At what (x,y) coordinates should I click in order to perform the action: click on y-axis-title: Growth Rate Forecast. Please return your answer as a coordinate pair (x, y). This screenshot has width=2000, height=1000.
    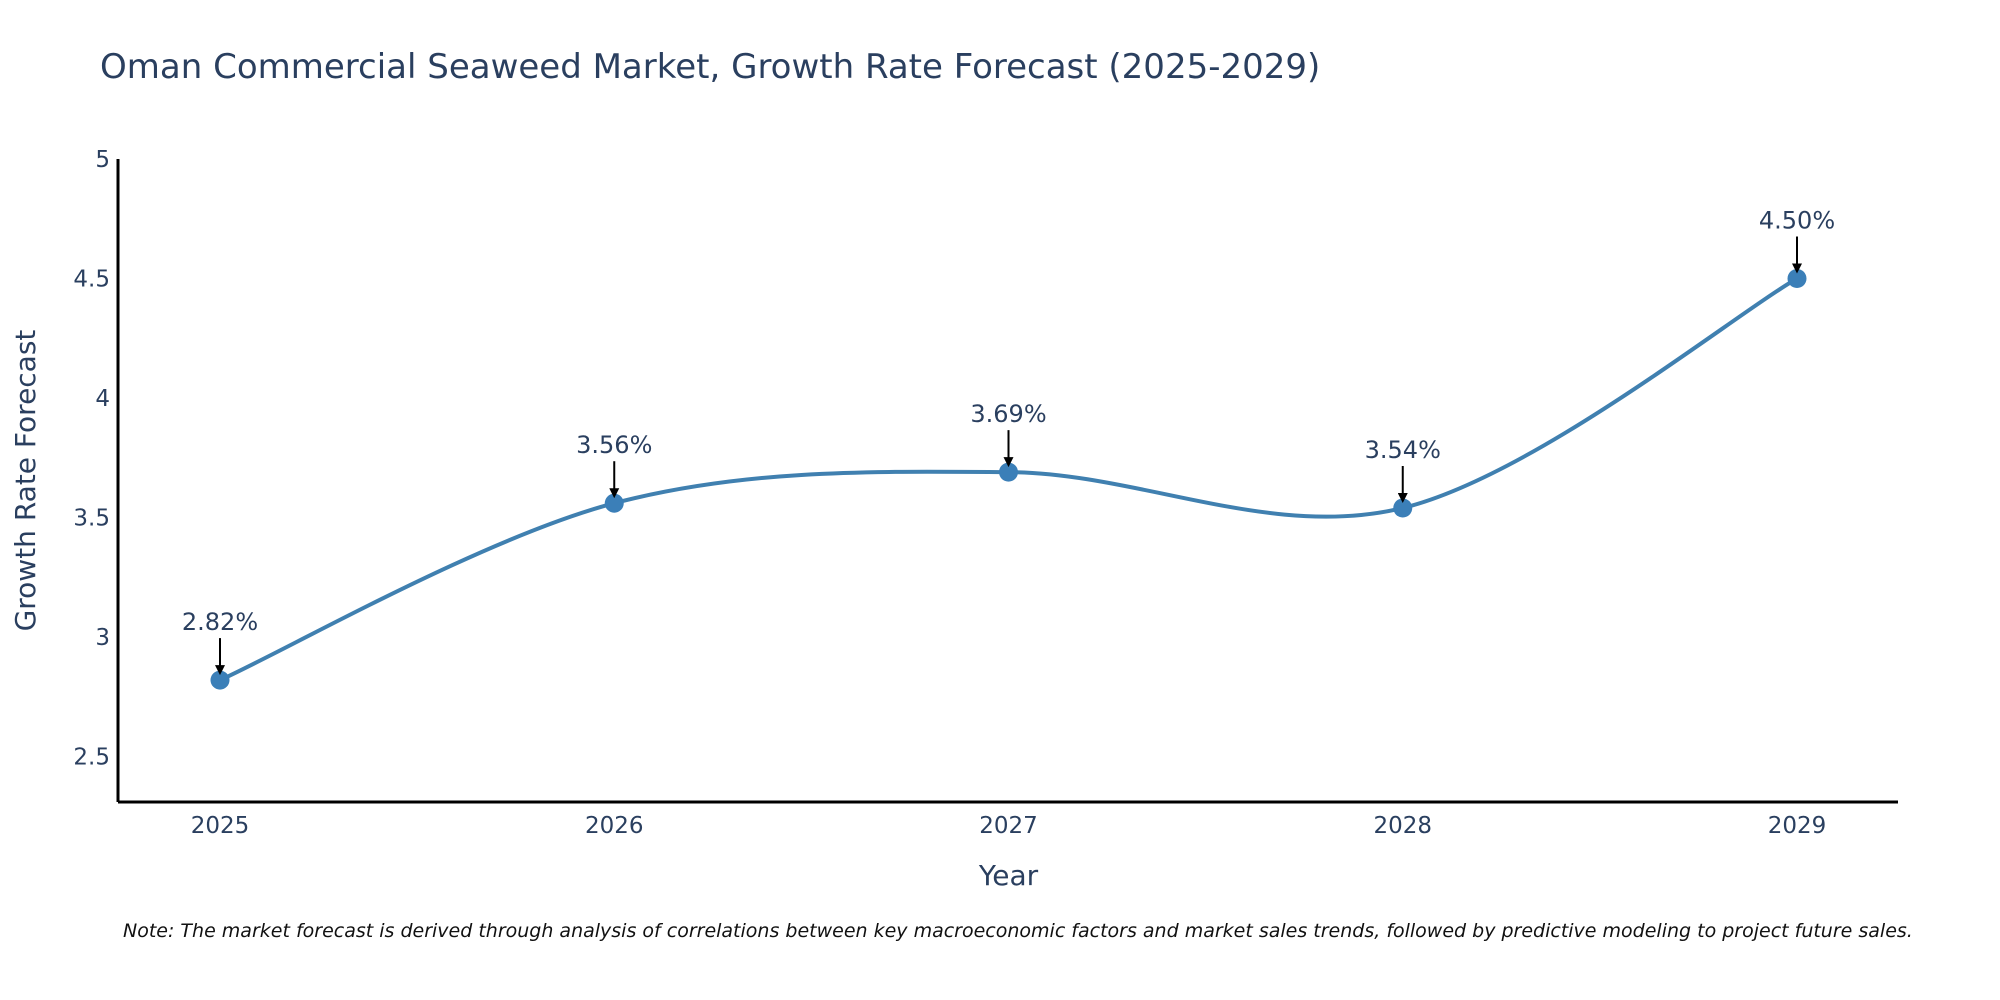
    Looking at the image, I should click on (25, 481).